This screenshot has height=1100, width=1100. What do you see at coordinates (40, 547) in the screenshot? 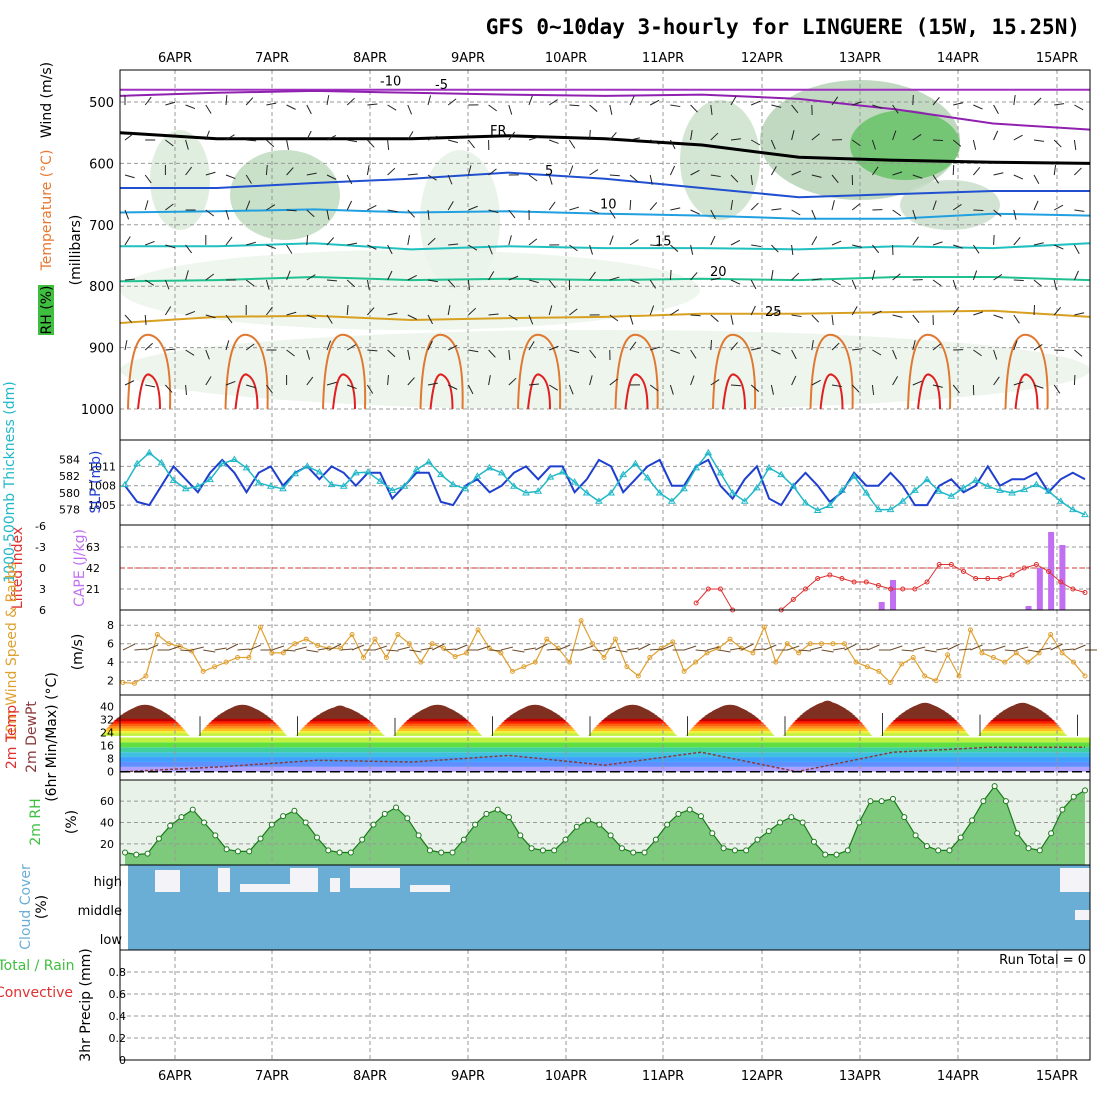
I see `li-tick-label: -3` at bounding box center [40, 547].